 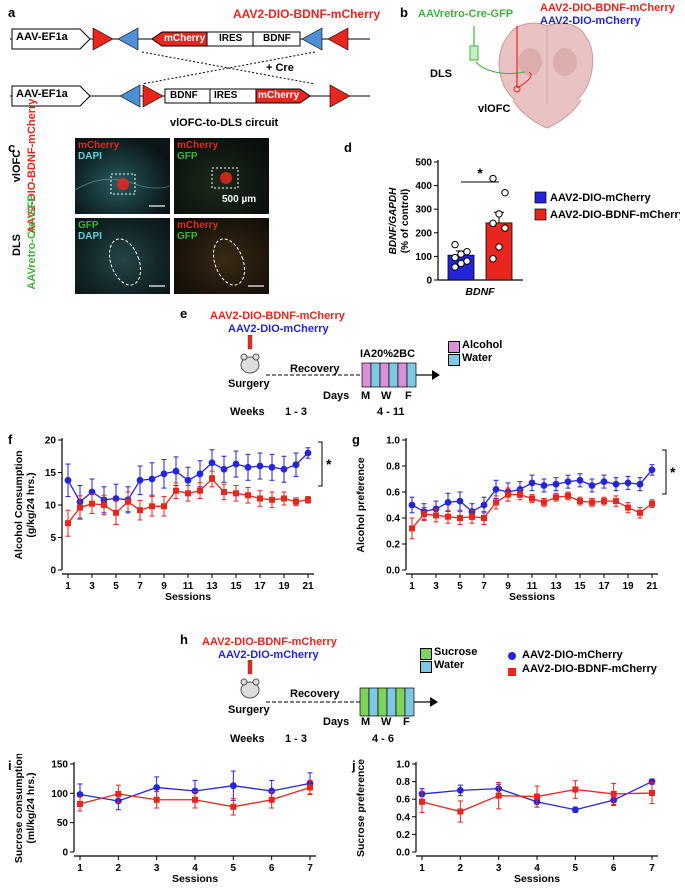 I want to click on e-day-w: W, so click(x=386, y=396).